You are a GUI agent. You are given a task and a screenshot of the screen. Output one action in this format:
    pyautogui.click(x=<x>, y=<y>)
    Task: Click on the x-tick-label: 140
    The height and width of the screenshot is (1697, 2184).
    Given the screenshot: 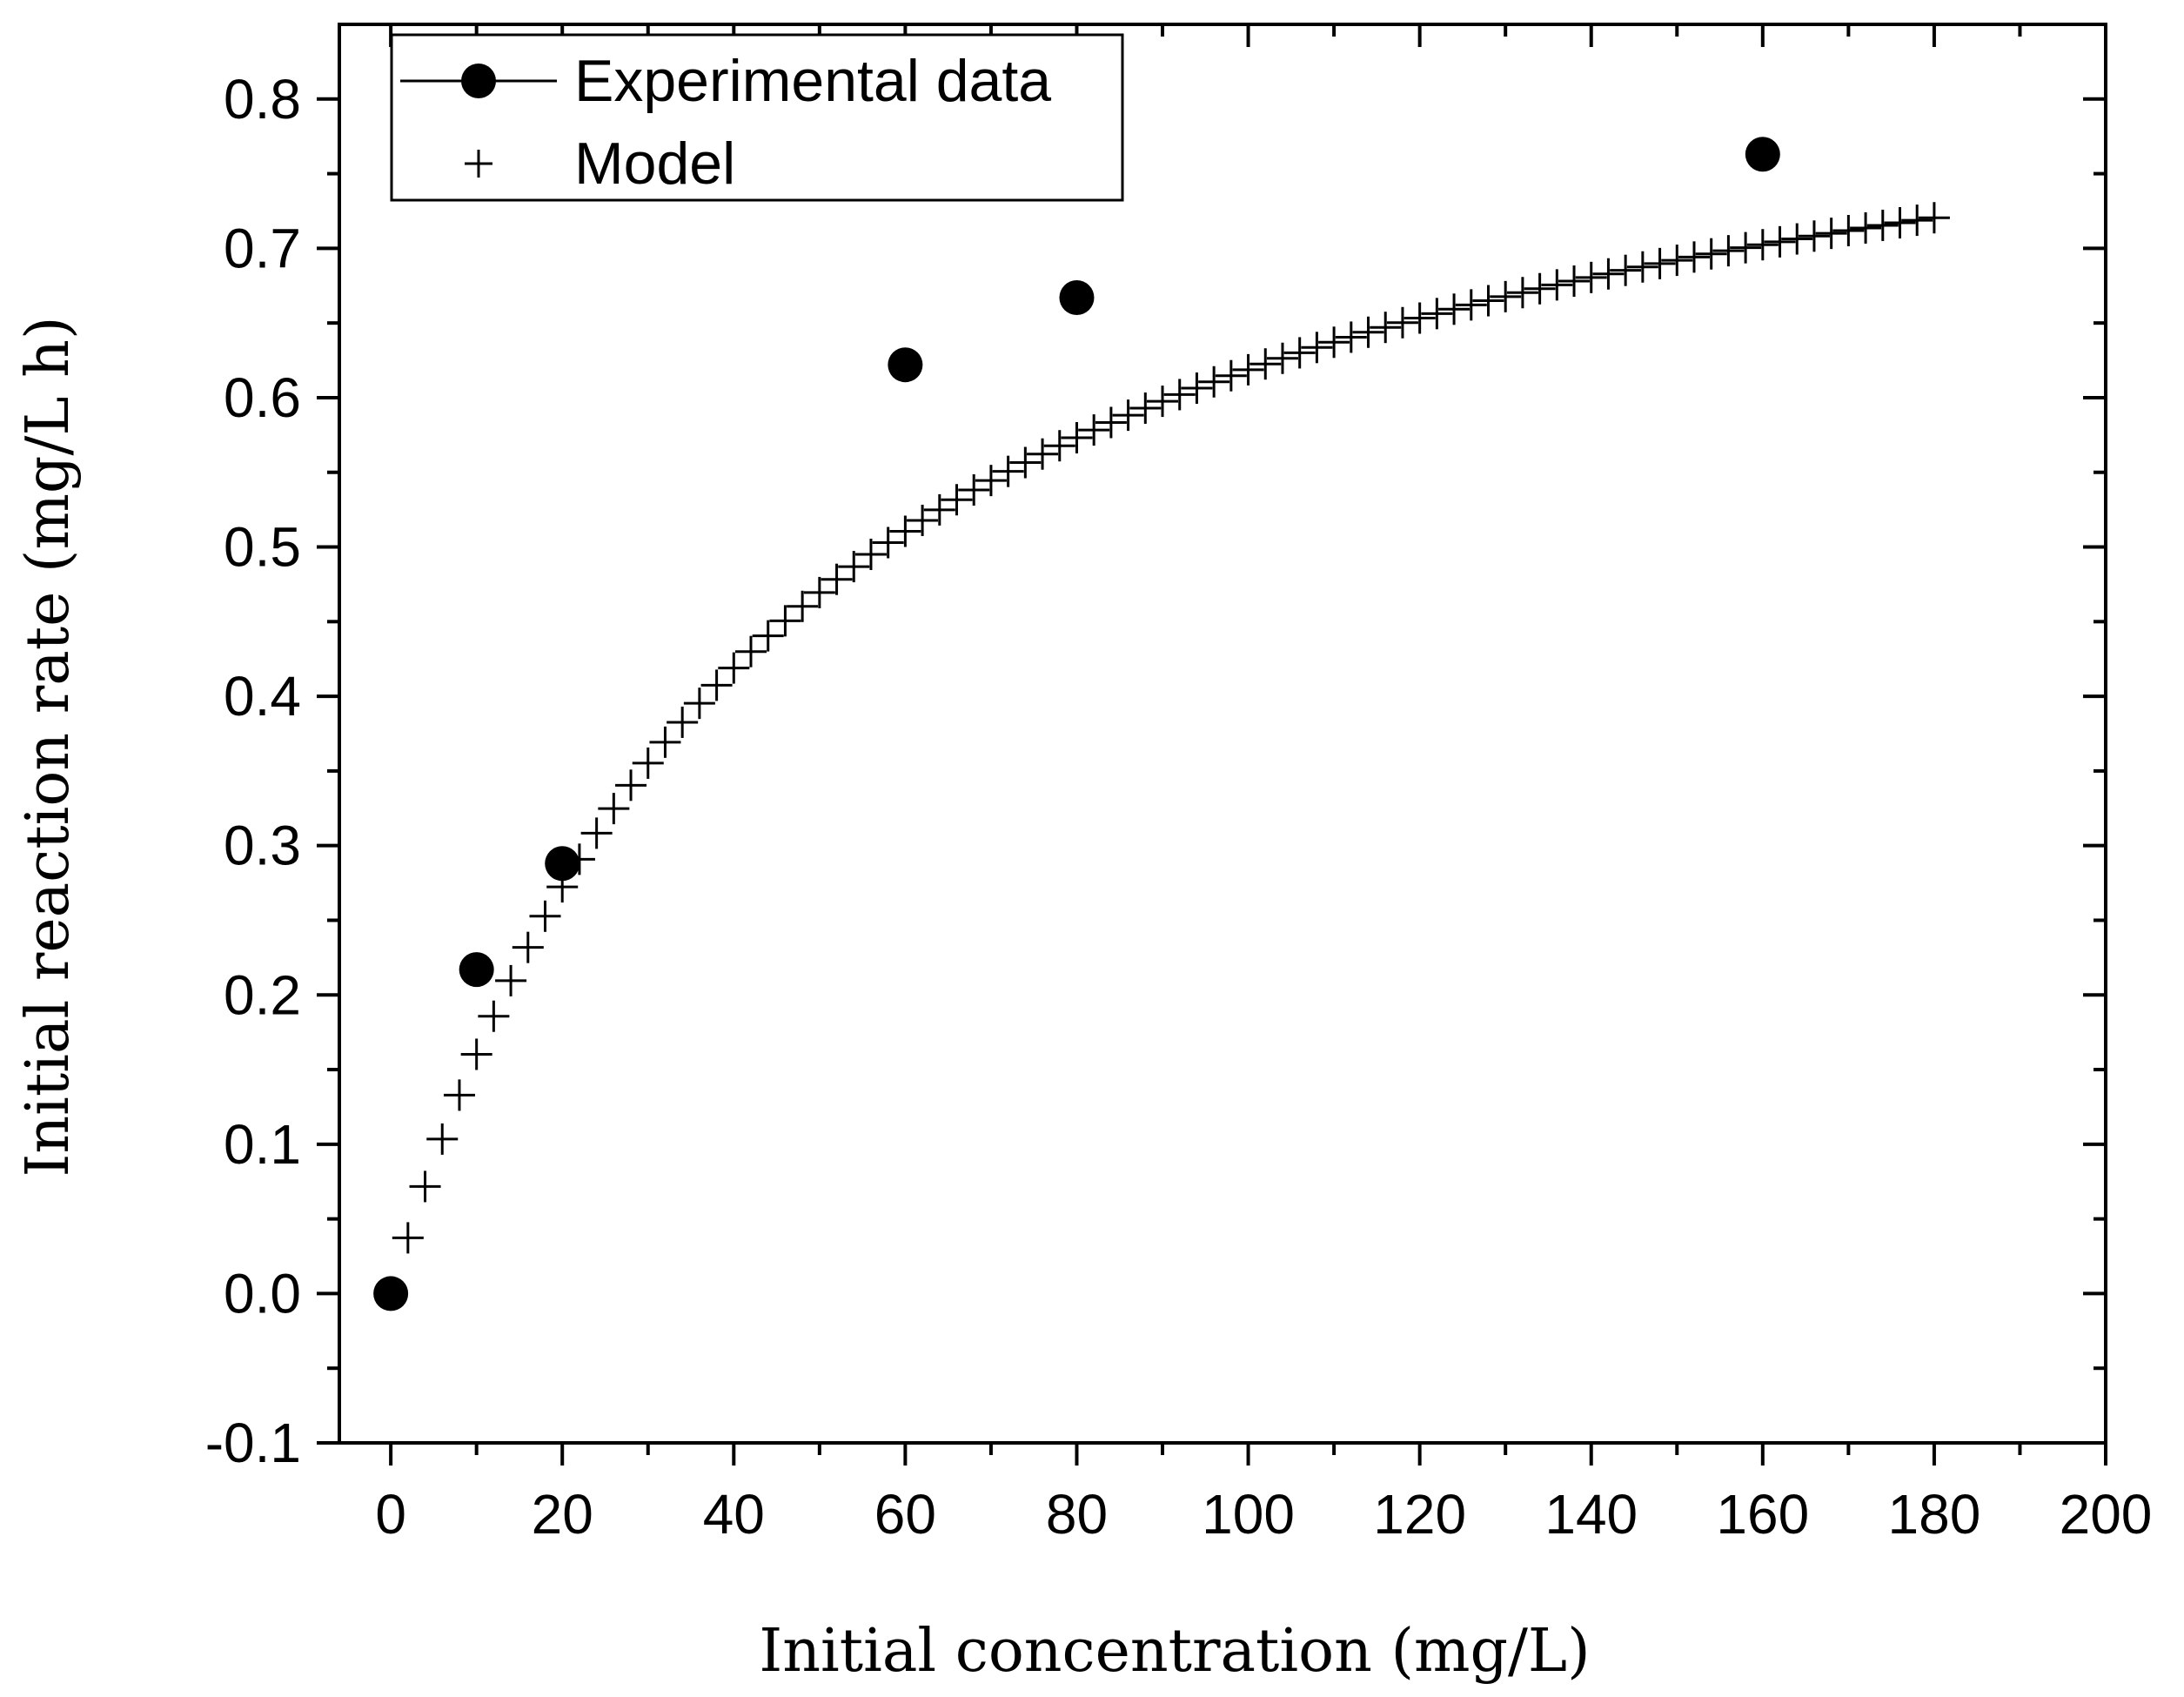 What is the action you would take?
    pyautogui.click(x=1591, y=1514)
    